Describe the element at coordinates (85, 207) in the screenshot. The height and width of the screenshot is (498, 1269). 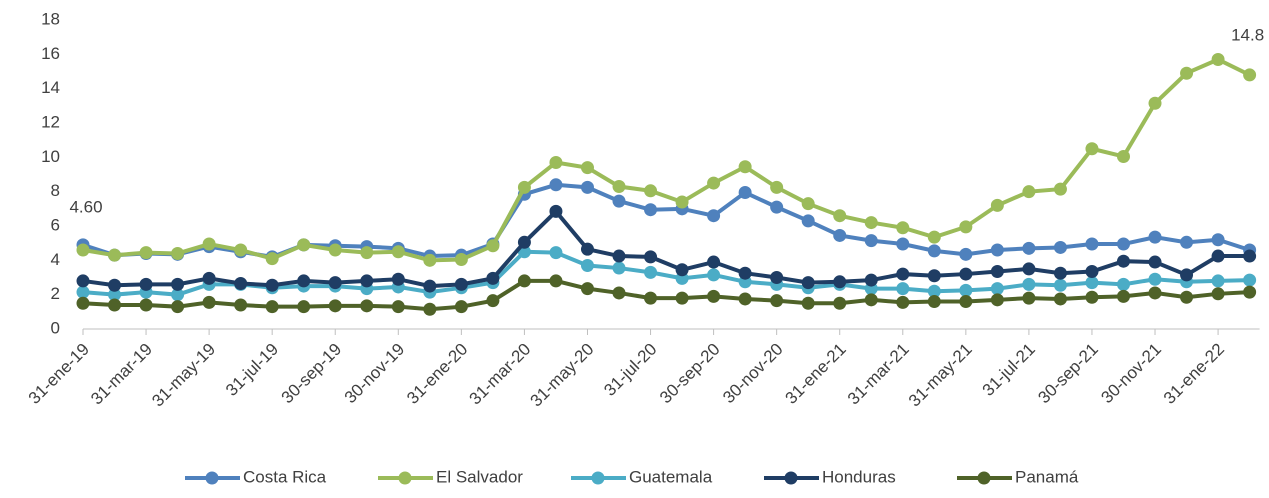
I see `data-label: 4.60` at that location.